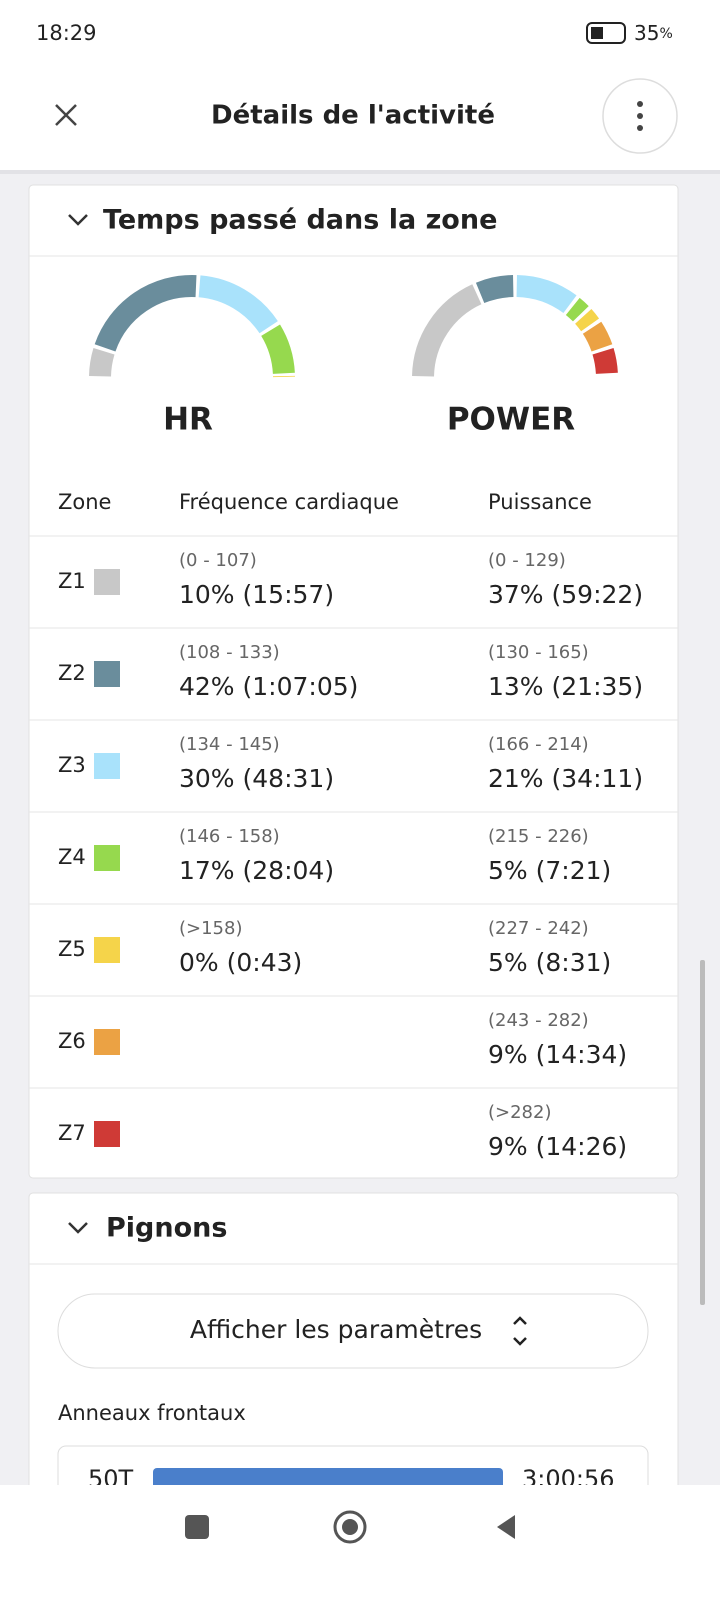  Describe the element at coordinates (360, 1542) in the screenshot. I see `nav-bar` at that location.